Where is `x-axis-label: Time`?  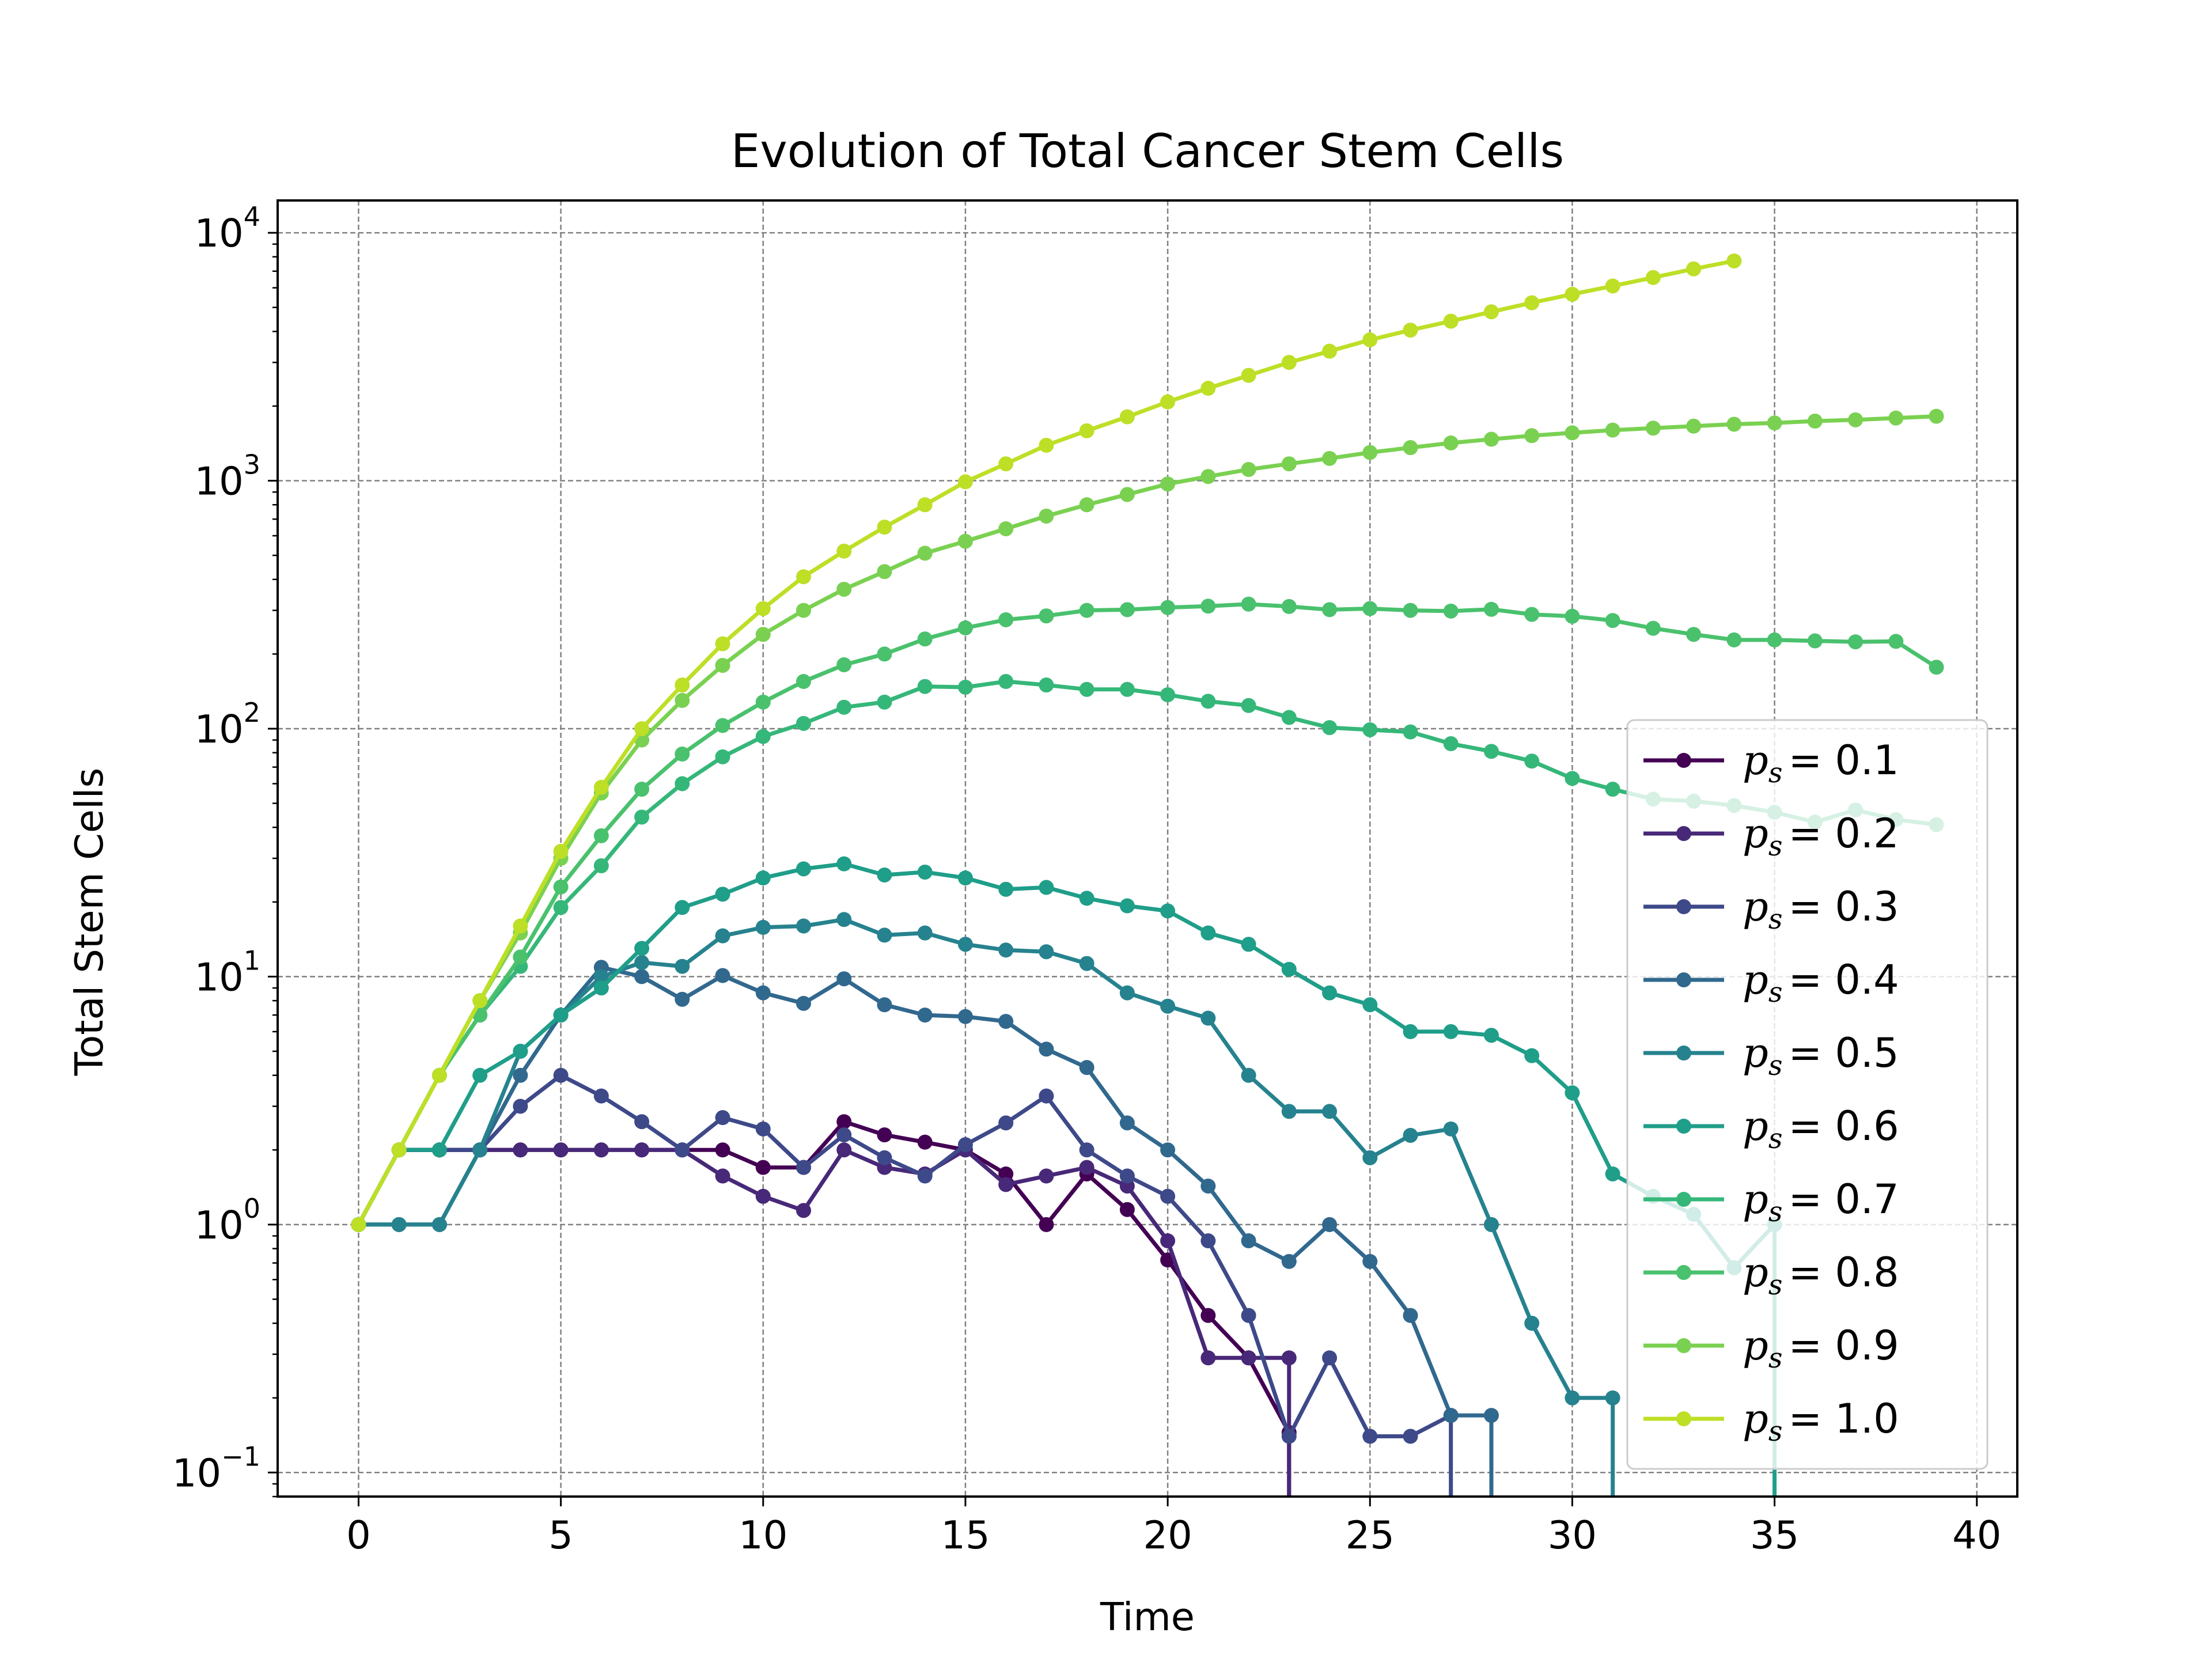
x-axis-label: Time is located at coordinates (1147, 1616).